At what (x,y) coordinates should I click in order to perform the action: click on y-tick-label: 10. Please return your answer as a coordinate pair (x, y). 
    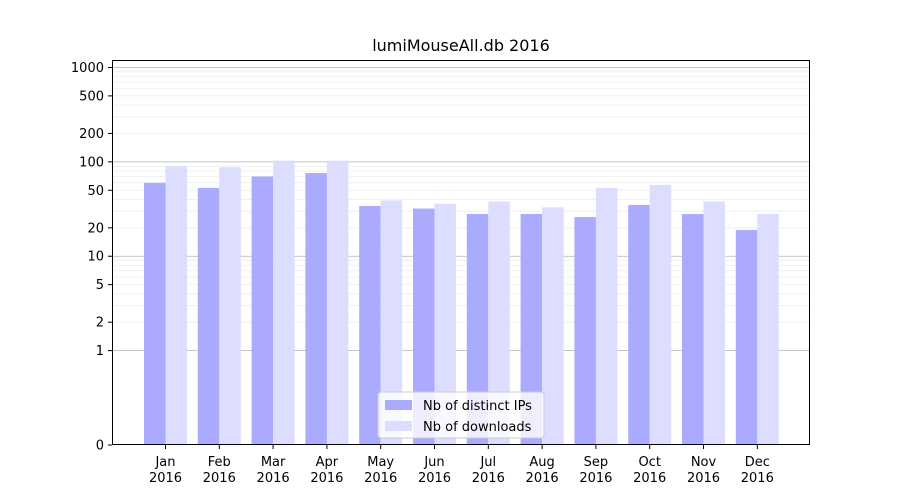
    Looking at the image, I should click on (95, 257).